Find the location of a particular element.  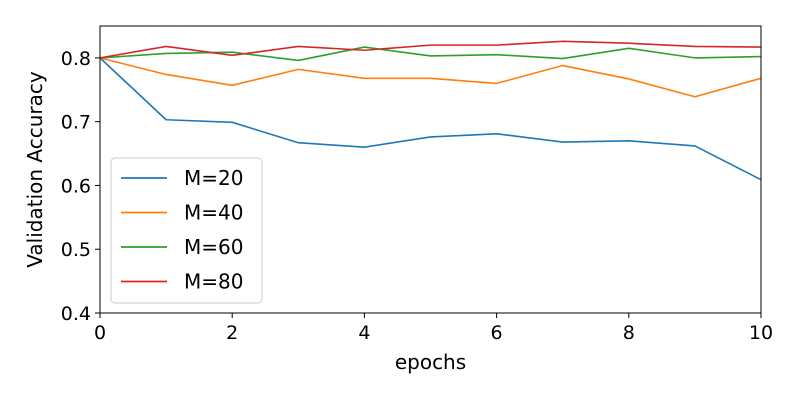

legend-label: M=80 is located at coordinates (213, 282).